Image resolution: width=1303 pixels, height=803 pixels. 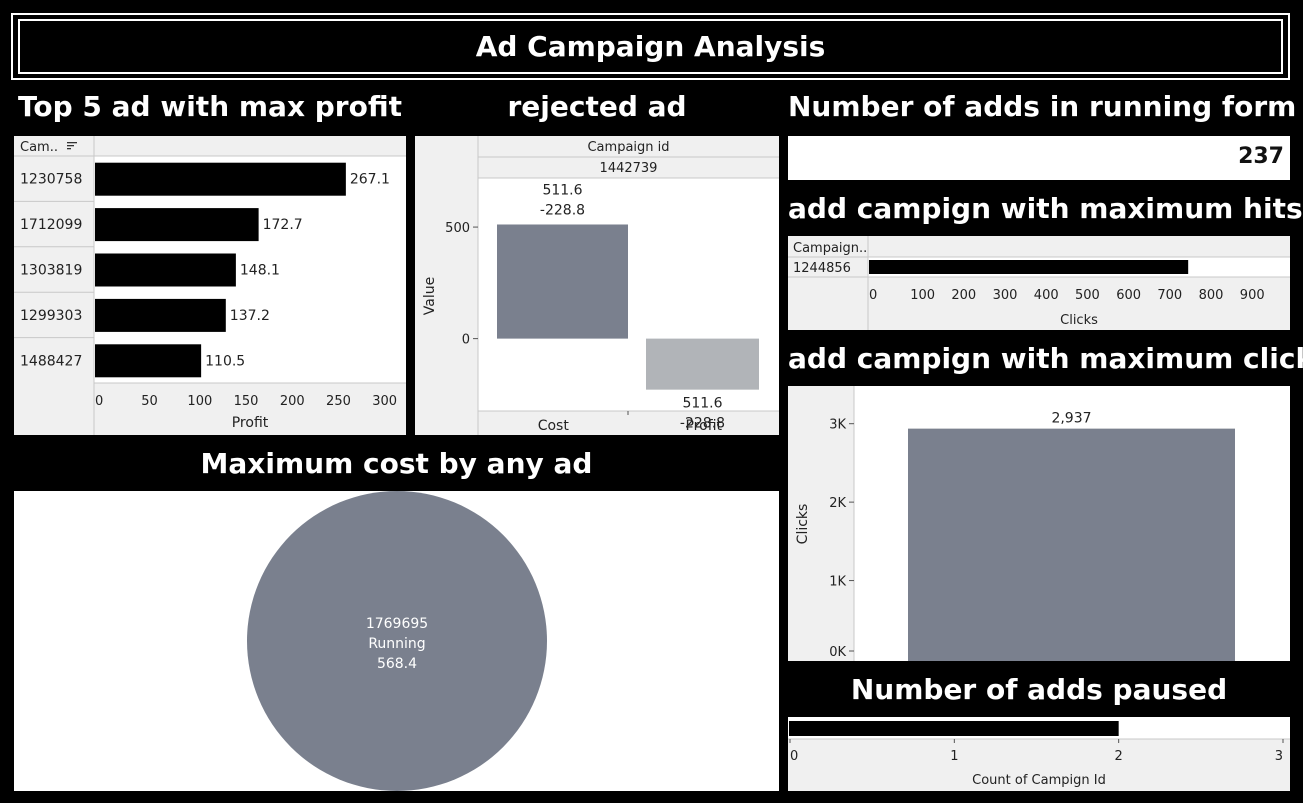 I want to click on section-title-running: Number of adds in running form, so click(x=1042, y=106).